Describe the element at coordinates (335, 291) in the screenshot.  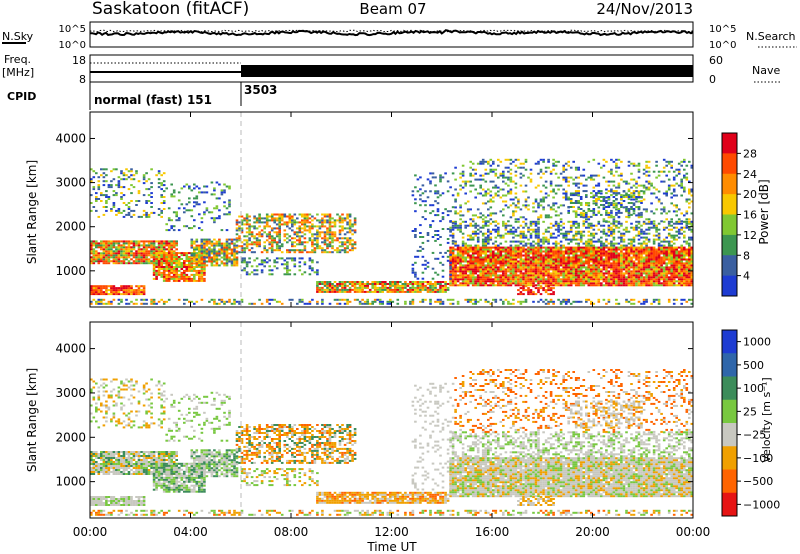
I see `power-cell-1924` at that location.